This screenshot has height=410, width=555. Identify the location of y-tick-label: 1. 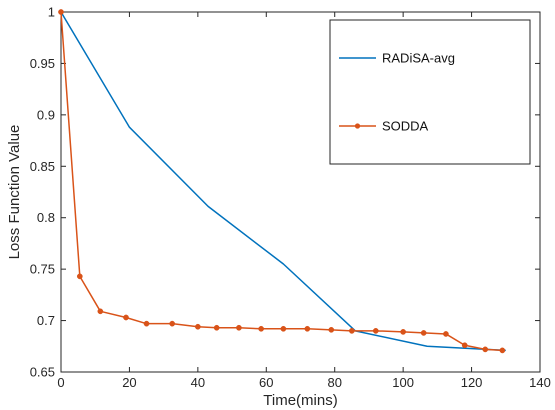
(51, 12).